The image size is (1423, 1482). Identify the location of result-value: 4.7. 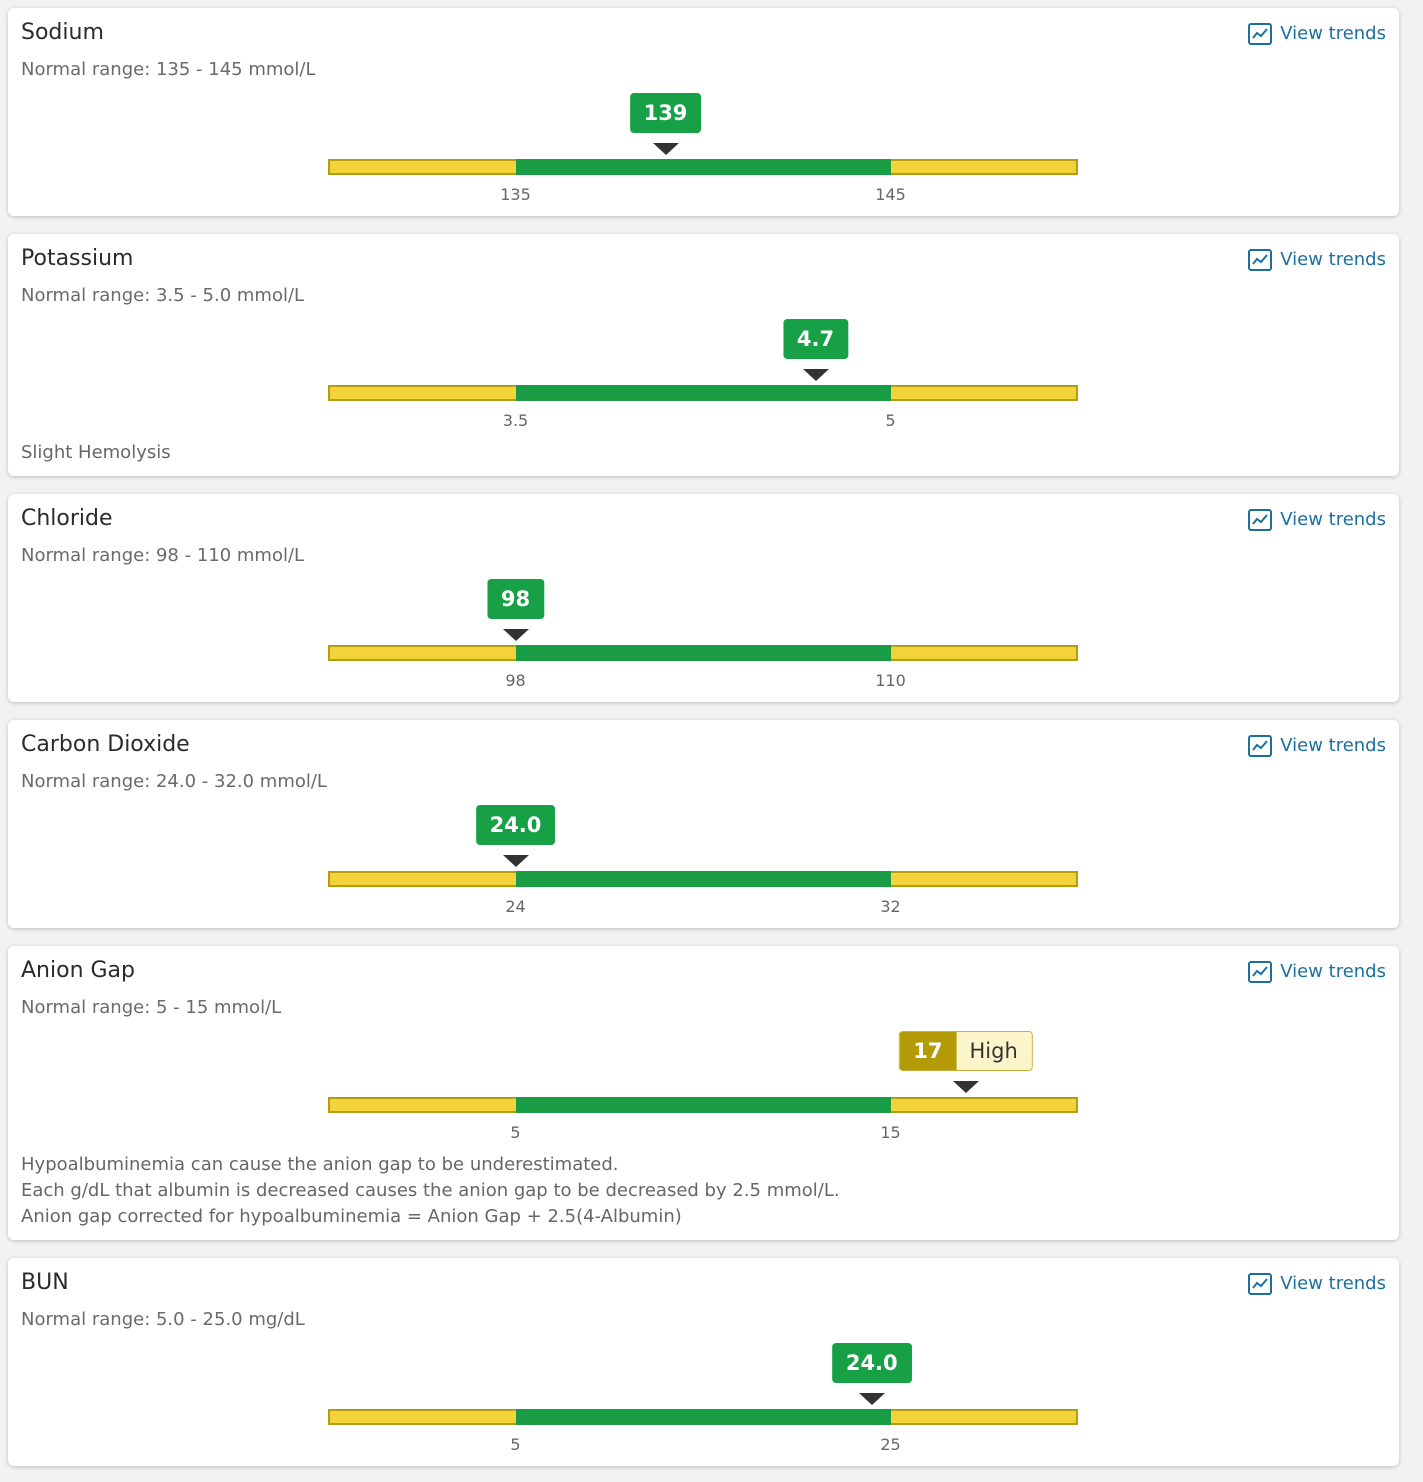
(815, 339).